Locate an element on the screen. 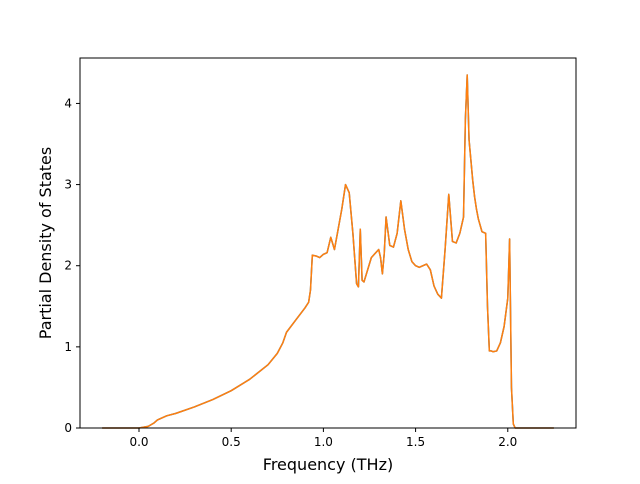 Image resolution: width=640 pixels, height=484 pixels. x-tick-label: 0.5 is located at coordinates (231, 442).